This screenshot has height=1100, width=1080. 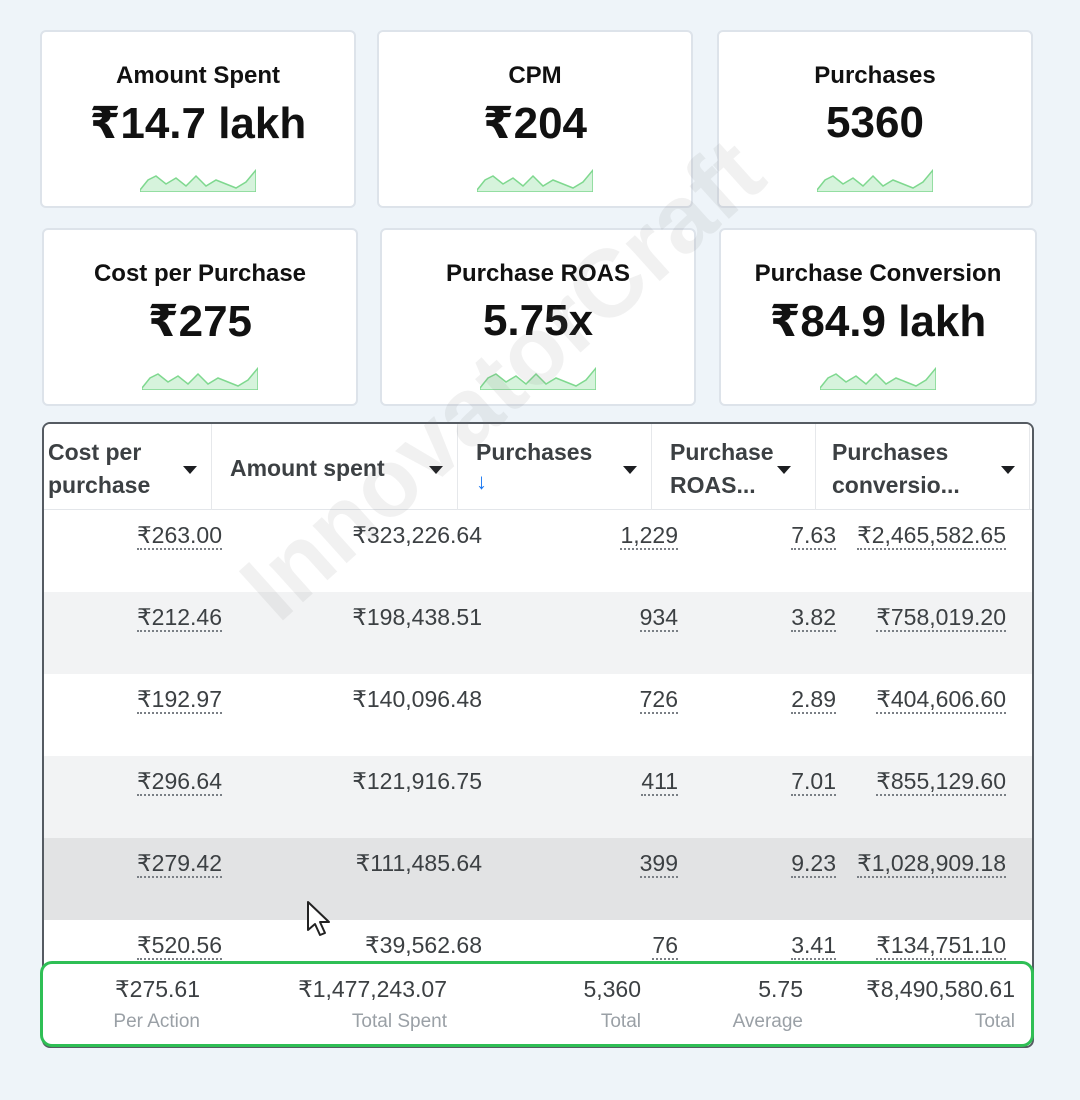 I want to click on kpi-value: 5360, so click(x=875, y=122).